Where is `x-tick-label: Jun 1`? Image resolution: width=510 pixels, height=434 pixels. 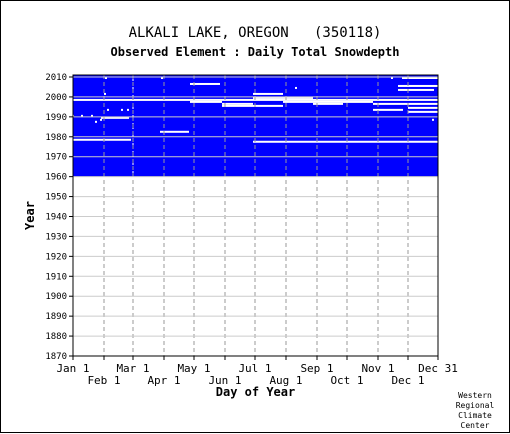
x-tick-label: Jun 1 is located at coordinates (224, 380).